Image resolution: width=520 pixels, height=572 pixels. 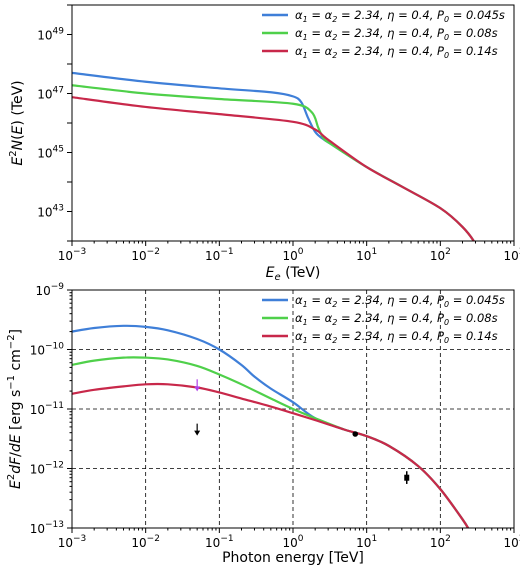 I want to click on bottom-x-tick-label: 10⁰, so click(x=292, y=542).